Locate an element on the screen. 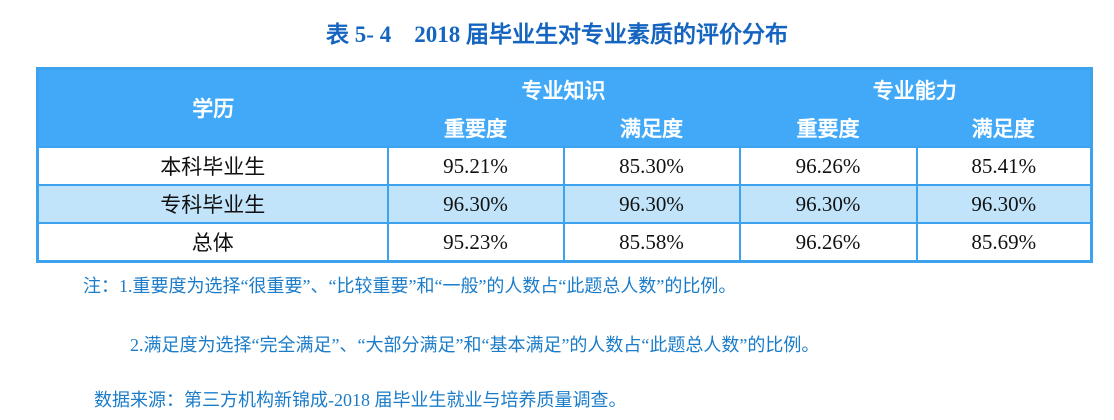 This screenshot has height=420, width=1114. header-ability-importance: 重要度 is located at coordinates (828, 128).